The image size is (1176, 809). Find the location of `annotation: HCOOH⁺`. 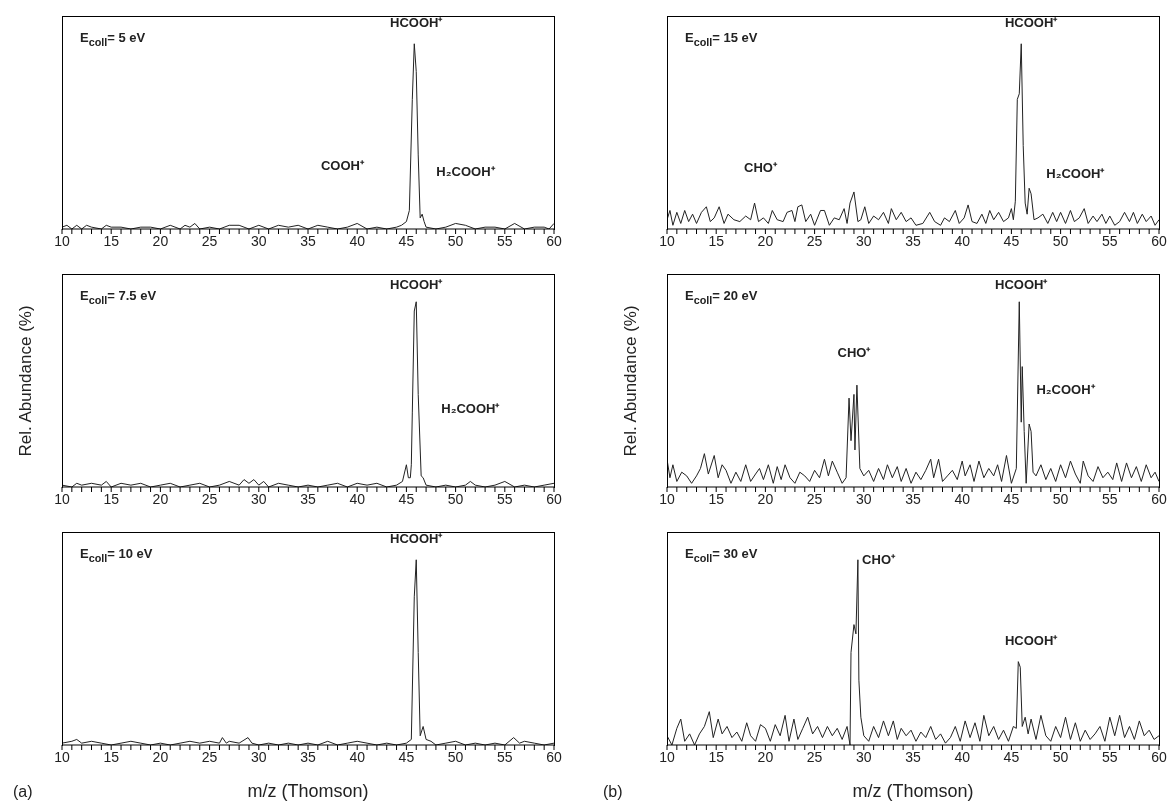

annotation: HCOOH⁺ is located at coordinates (1031, 641).